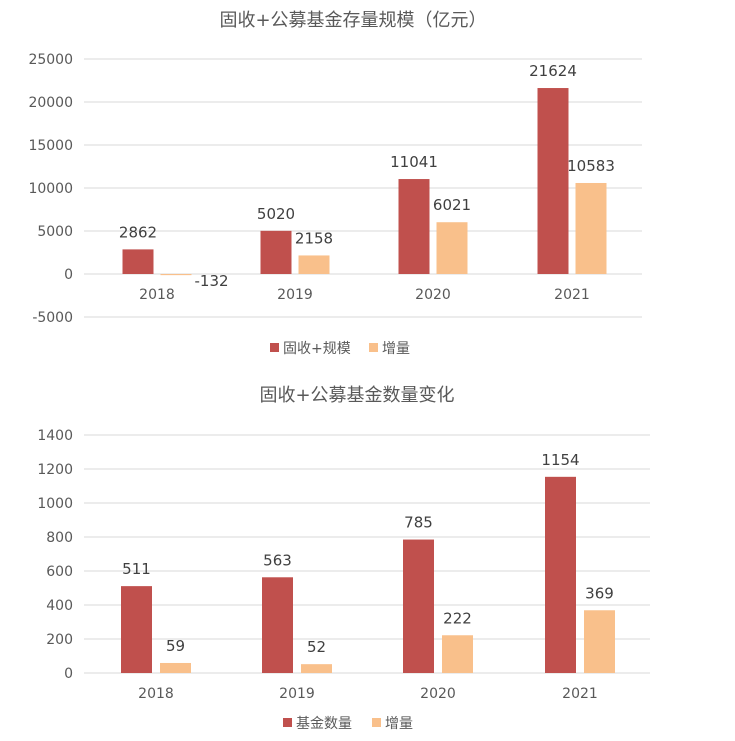 This screenshot has width=735, height=741. What do you see at coordinates (316, 647) in the screenshot?
I see `data-label: 52` at bounding box center [316, 647].